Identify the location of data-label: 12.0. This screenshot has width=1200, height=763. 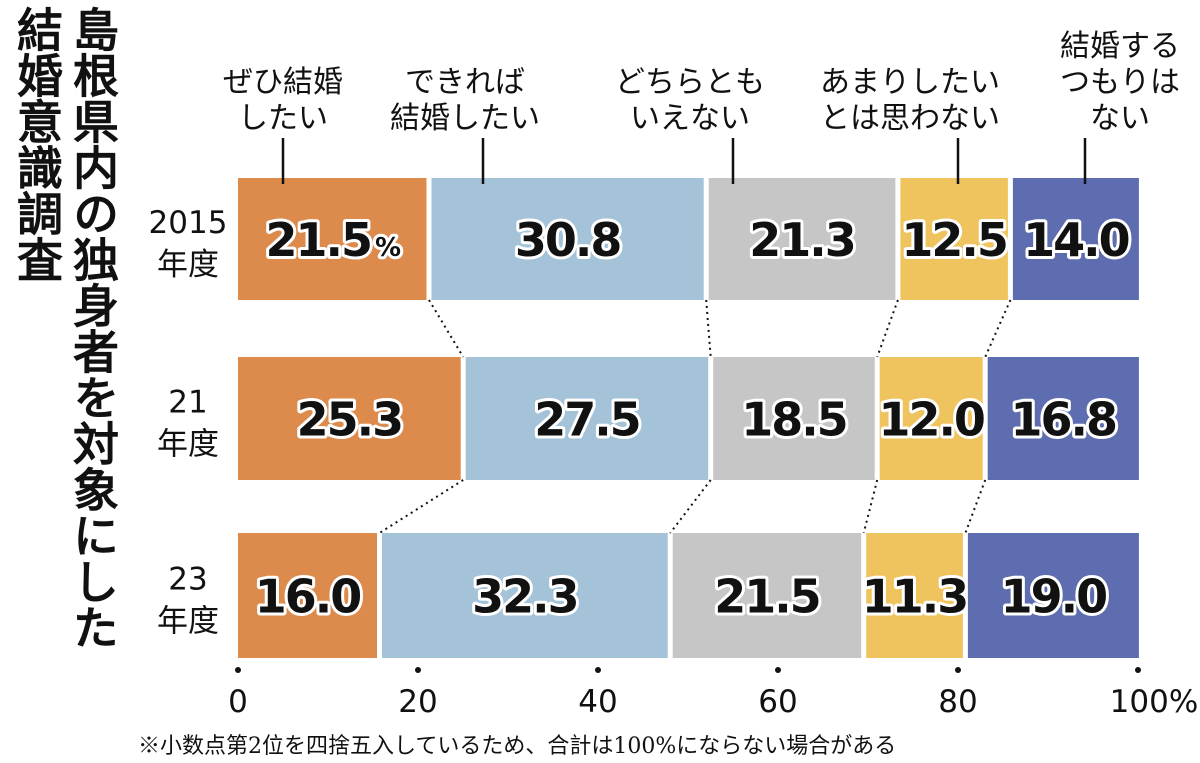
(931, 420).